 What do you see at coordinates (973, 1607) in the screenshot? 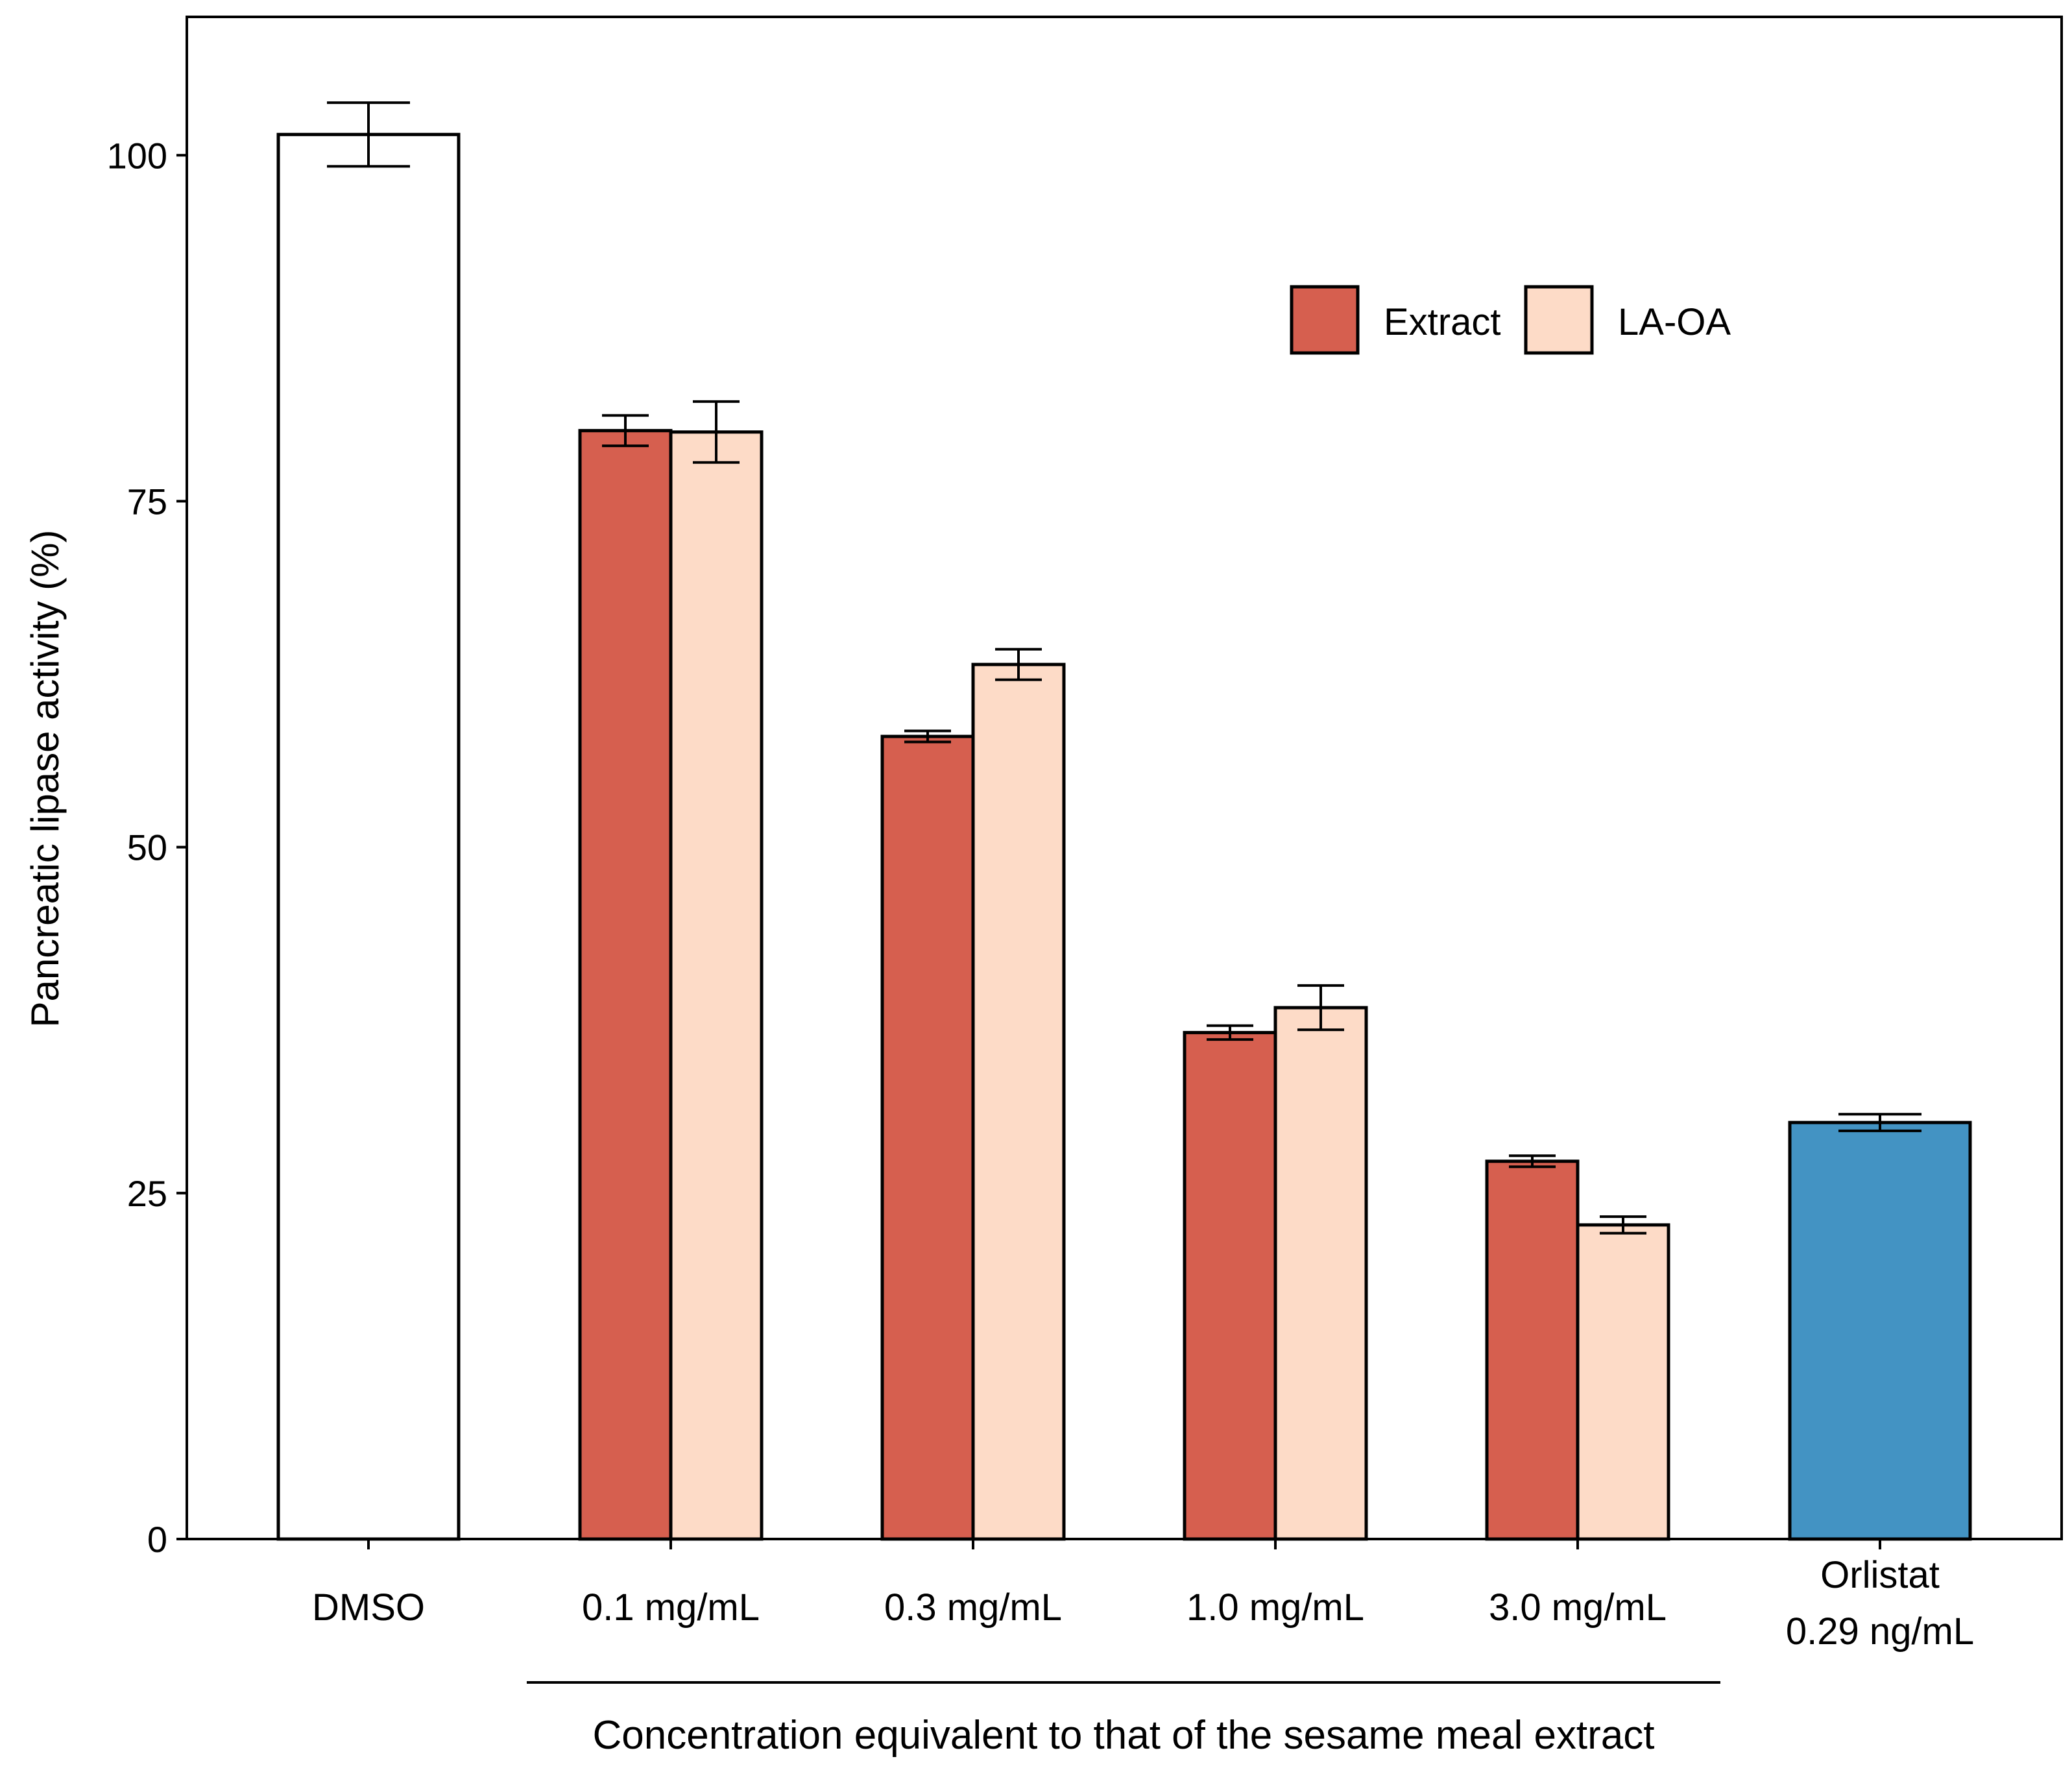
I see `x-tick-label-2: 0.3 mg/mL` at bounding box center [973, 1607].